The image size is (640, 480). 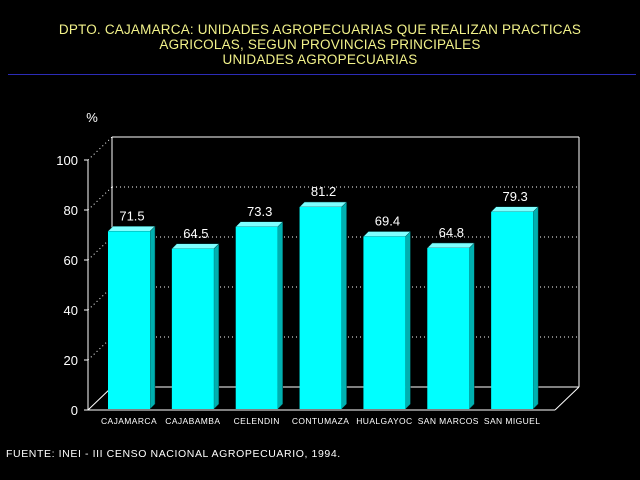 What do you see at coordinates (451, 232) in the screenshot?
I see `bar-value-label: 64.8` at bounding box center [451, 232].